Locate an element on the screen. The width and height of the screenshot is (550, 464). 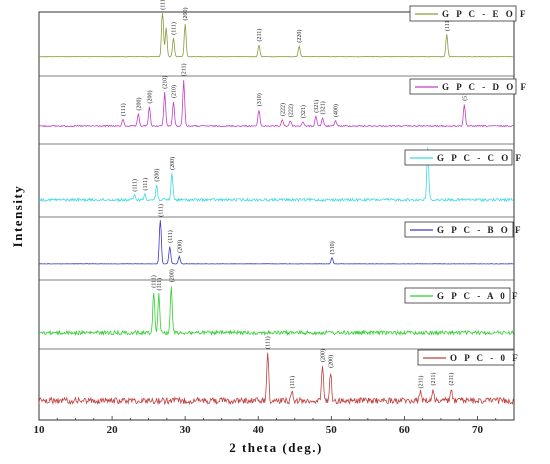
x-tick-label: 60 is located at coordinates (405, 430).